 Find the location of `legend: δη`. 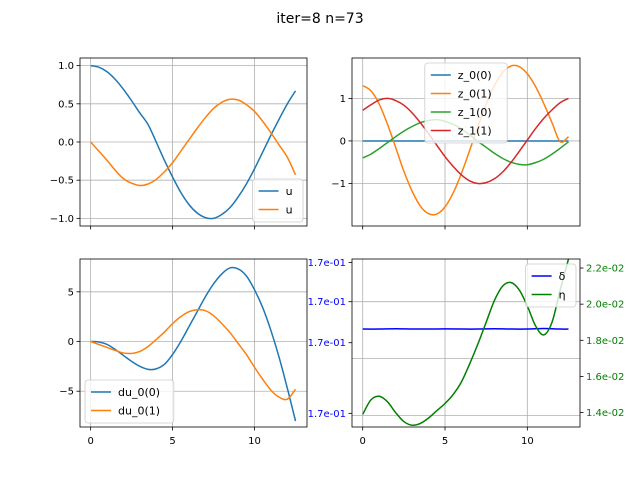

legend: δη is located at coordinates (551, 285).